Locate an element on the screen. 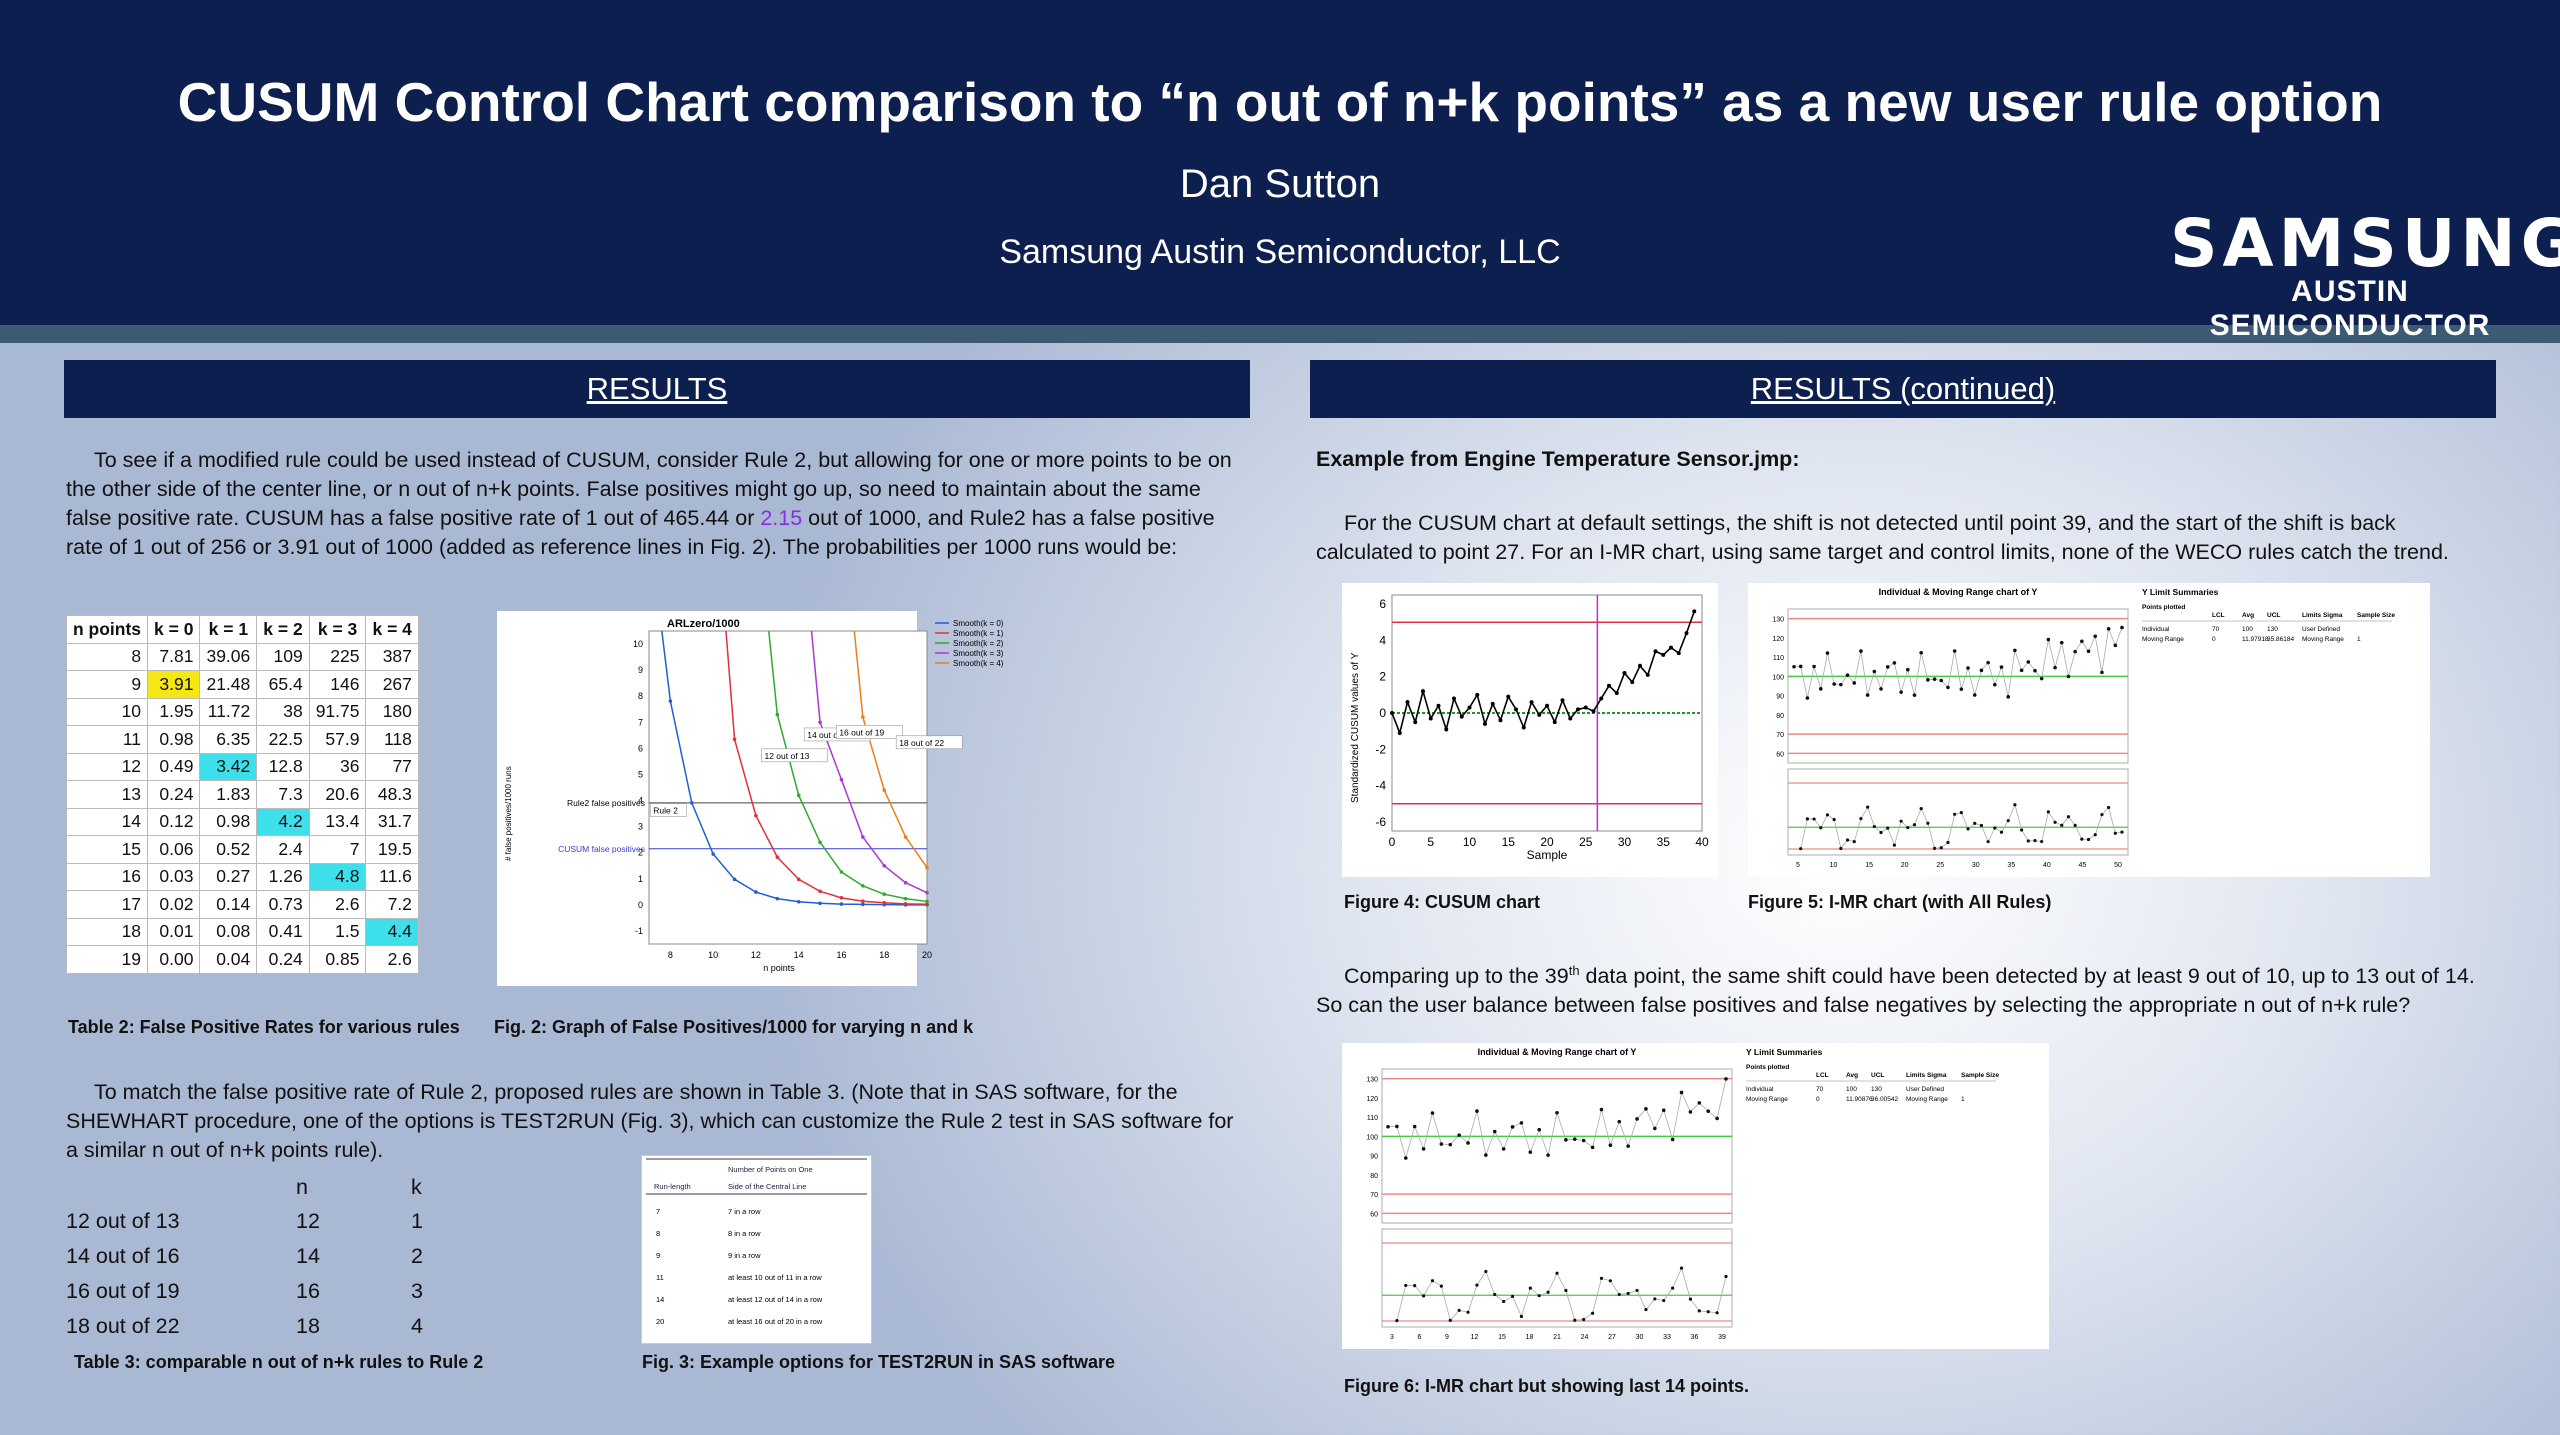 The image size is (2560, 1435). table2-cell: 0.08 is located at coordinates (228, 931).